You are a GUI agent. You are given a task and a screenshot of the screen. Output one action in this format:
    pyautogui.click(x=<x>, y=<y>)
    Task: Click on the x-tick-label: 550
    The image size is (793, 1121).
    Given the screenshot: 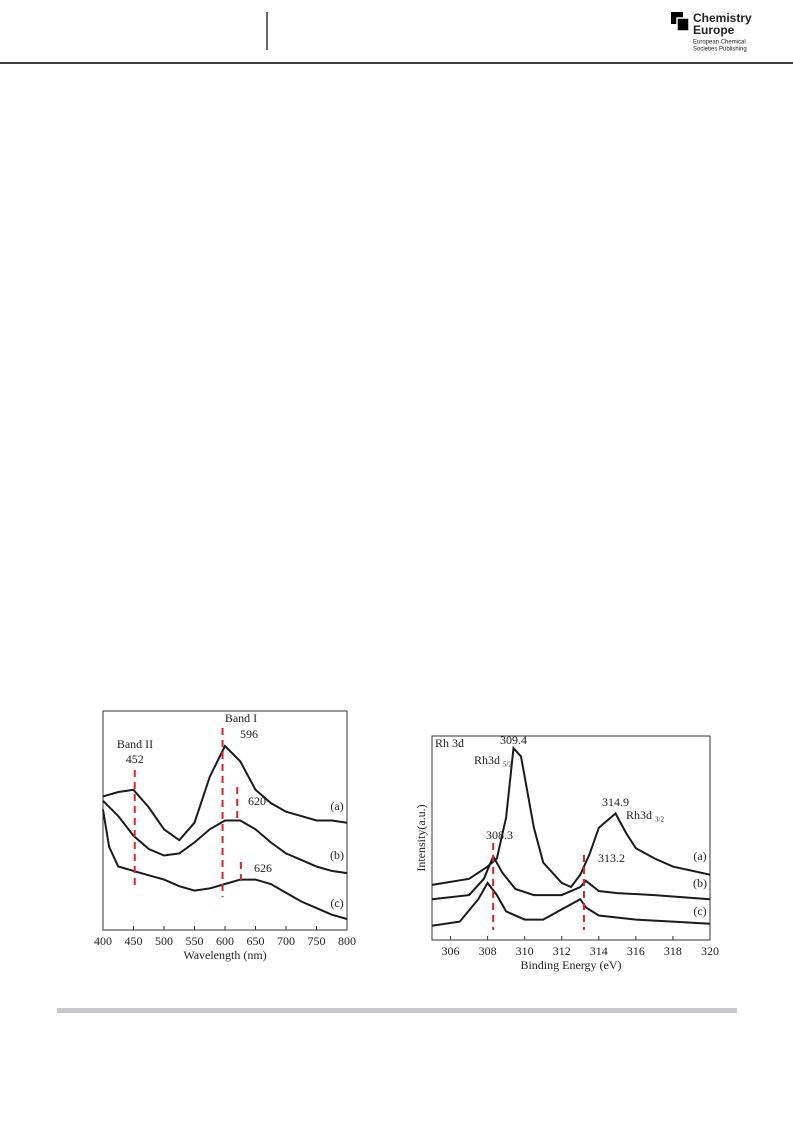 What is the action you would take?
    pyautogui.click(x=195, y=941)
    